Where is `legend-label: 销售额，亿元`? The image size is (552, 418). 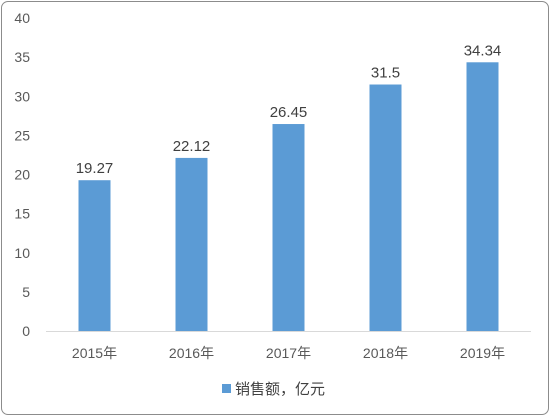 legend-label: 销售额，亿元 is located at coordinates (280, 389).